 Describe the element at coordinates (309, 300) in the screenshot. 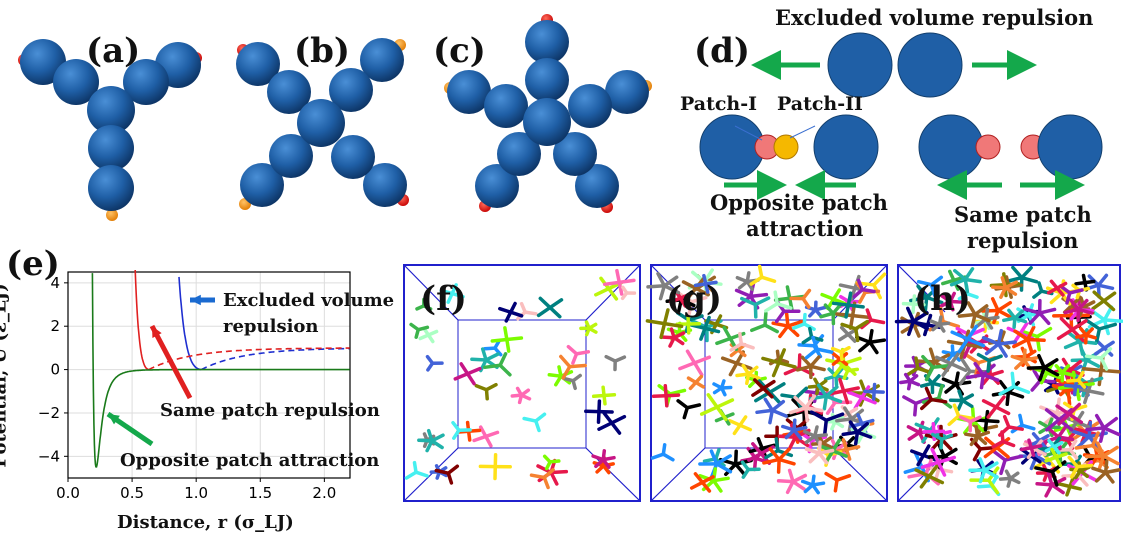

I see `annotation-excluded-1: Excluded volume` at that location.